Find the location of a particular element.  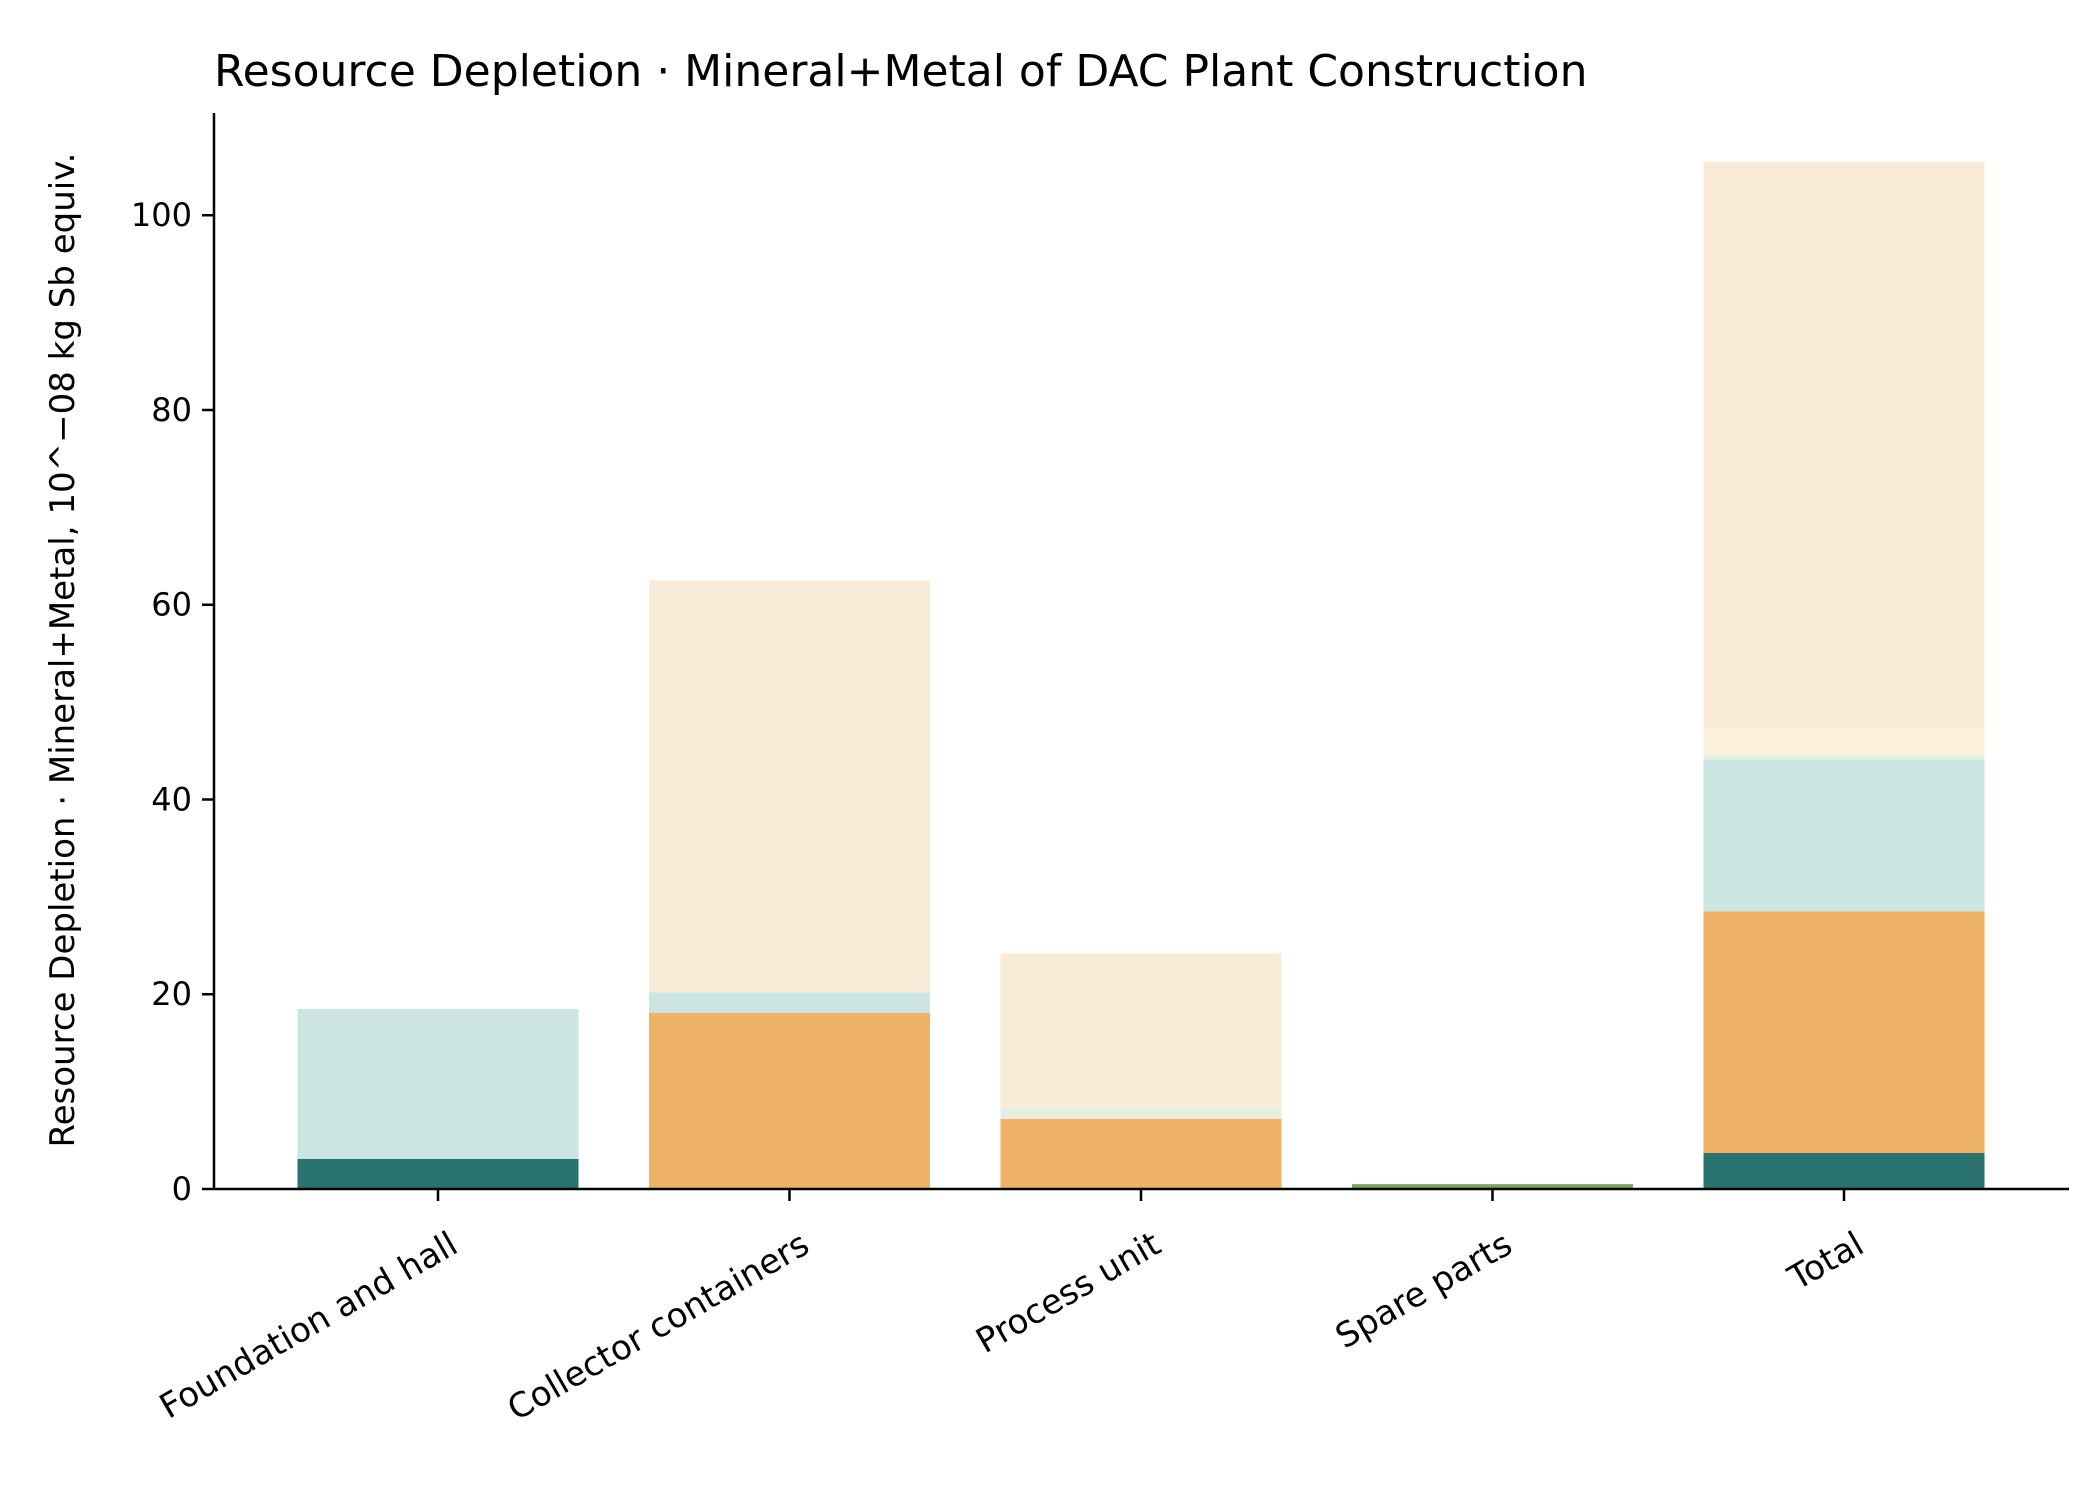

y-tick-label: 80 is located at coordinates (171, 410).